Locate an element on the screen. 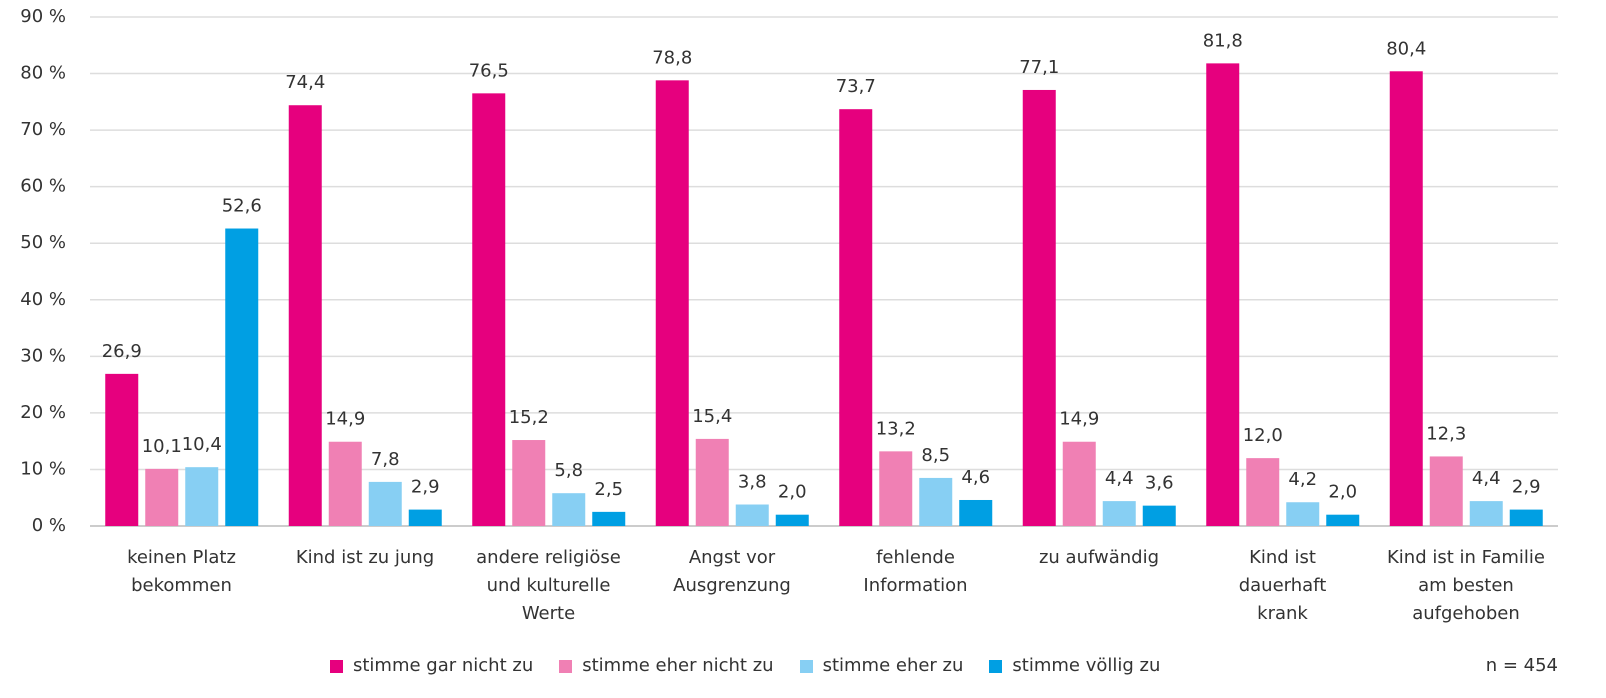 The width and height of the screenshot is (1606, 698). data-label: 7,8 is located at coordinates (385, 459).